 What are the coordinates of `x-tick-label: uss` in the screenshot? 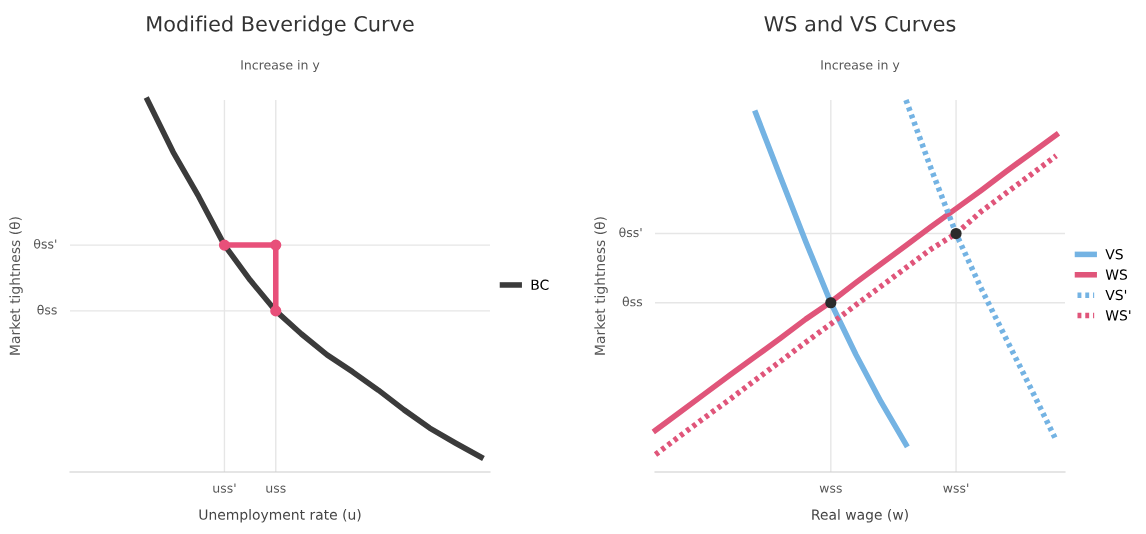 It's located at (276, 489).